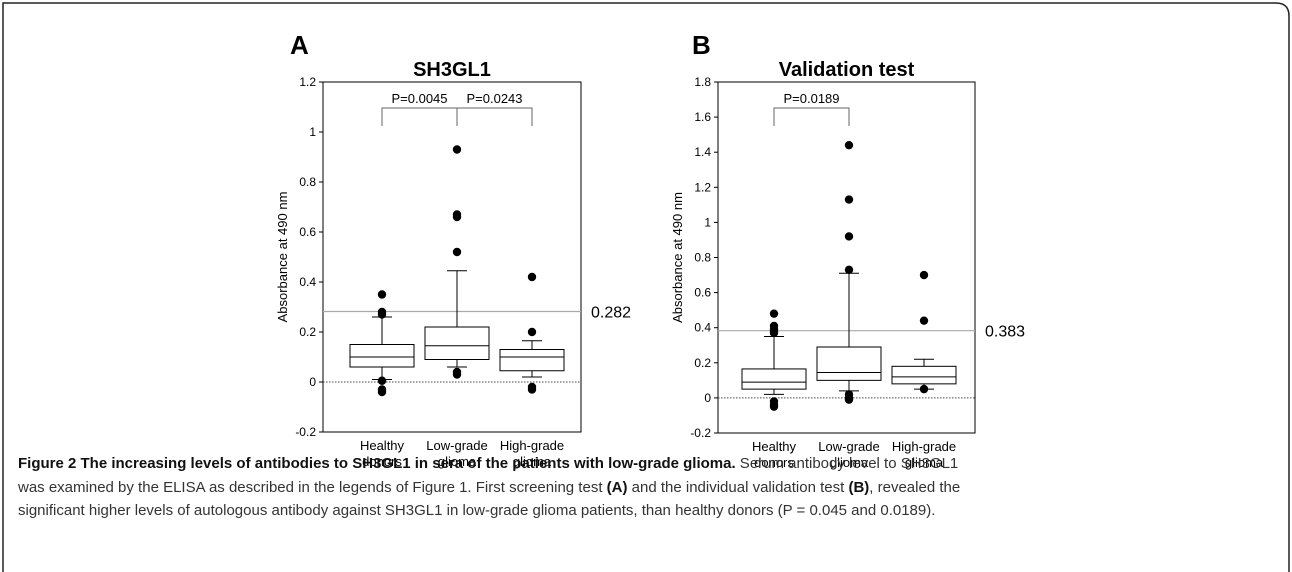 Image resolution: width=1292 pixels, height=572 pixels. Describe the element at coordinates (1005, 332) in the screenshot. I see `threshold-label: 0.383` at that location.